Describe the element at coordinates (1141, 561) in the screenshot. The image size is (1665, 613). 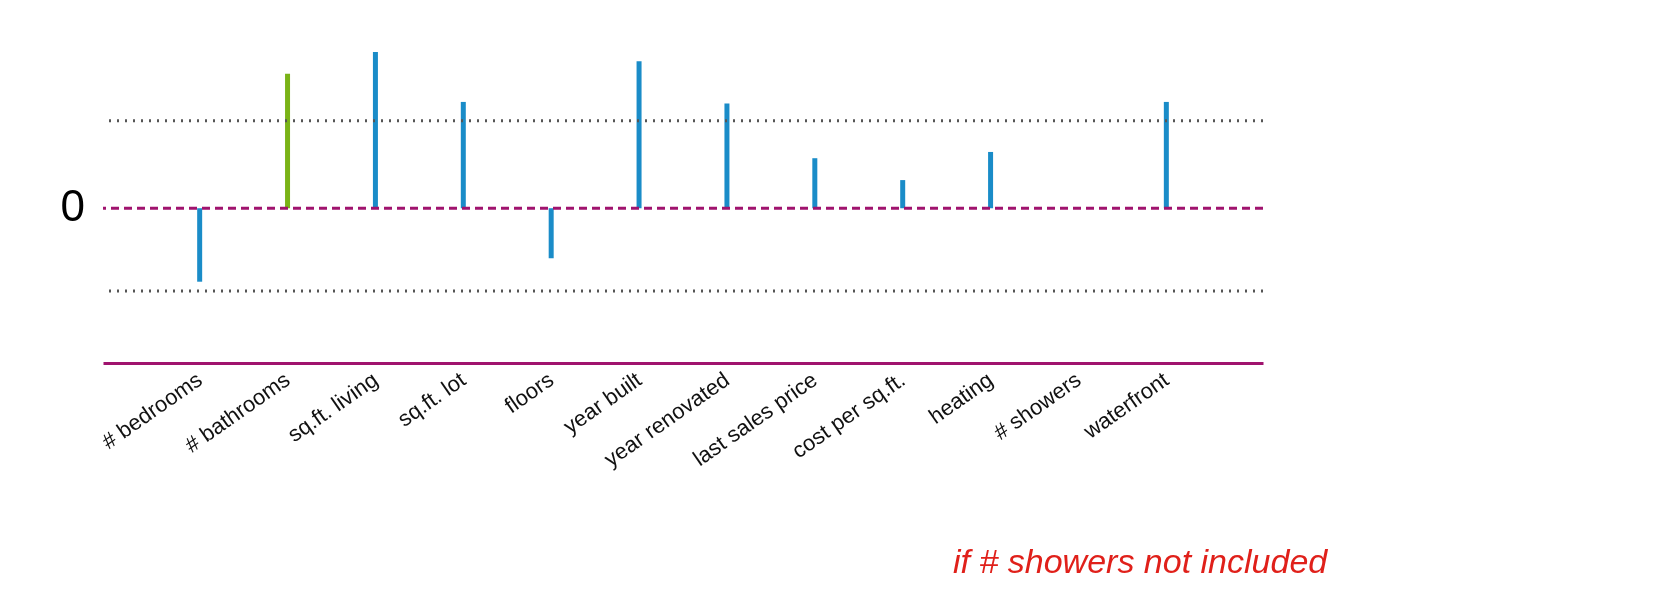
I see `text: if # showers not included` at that location.